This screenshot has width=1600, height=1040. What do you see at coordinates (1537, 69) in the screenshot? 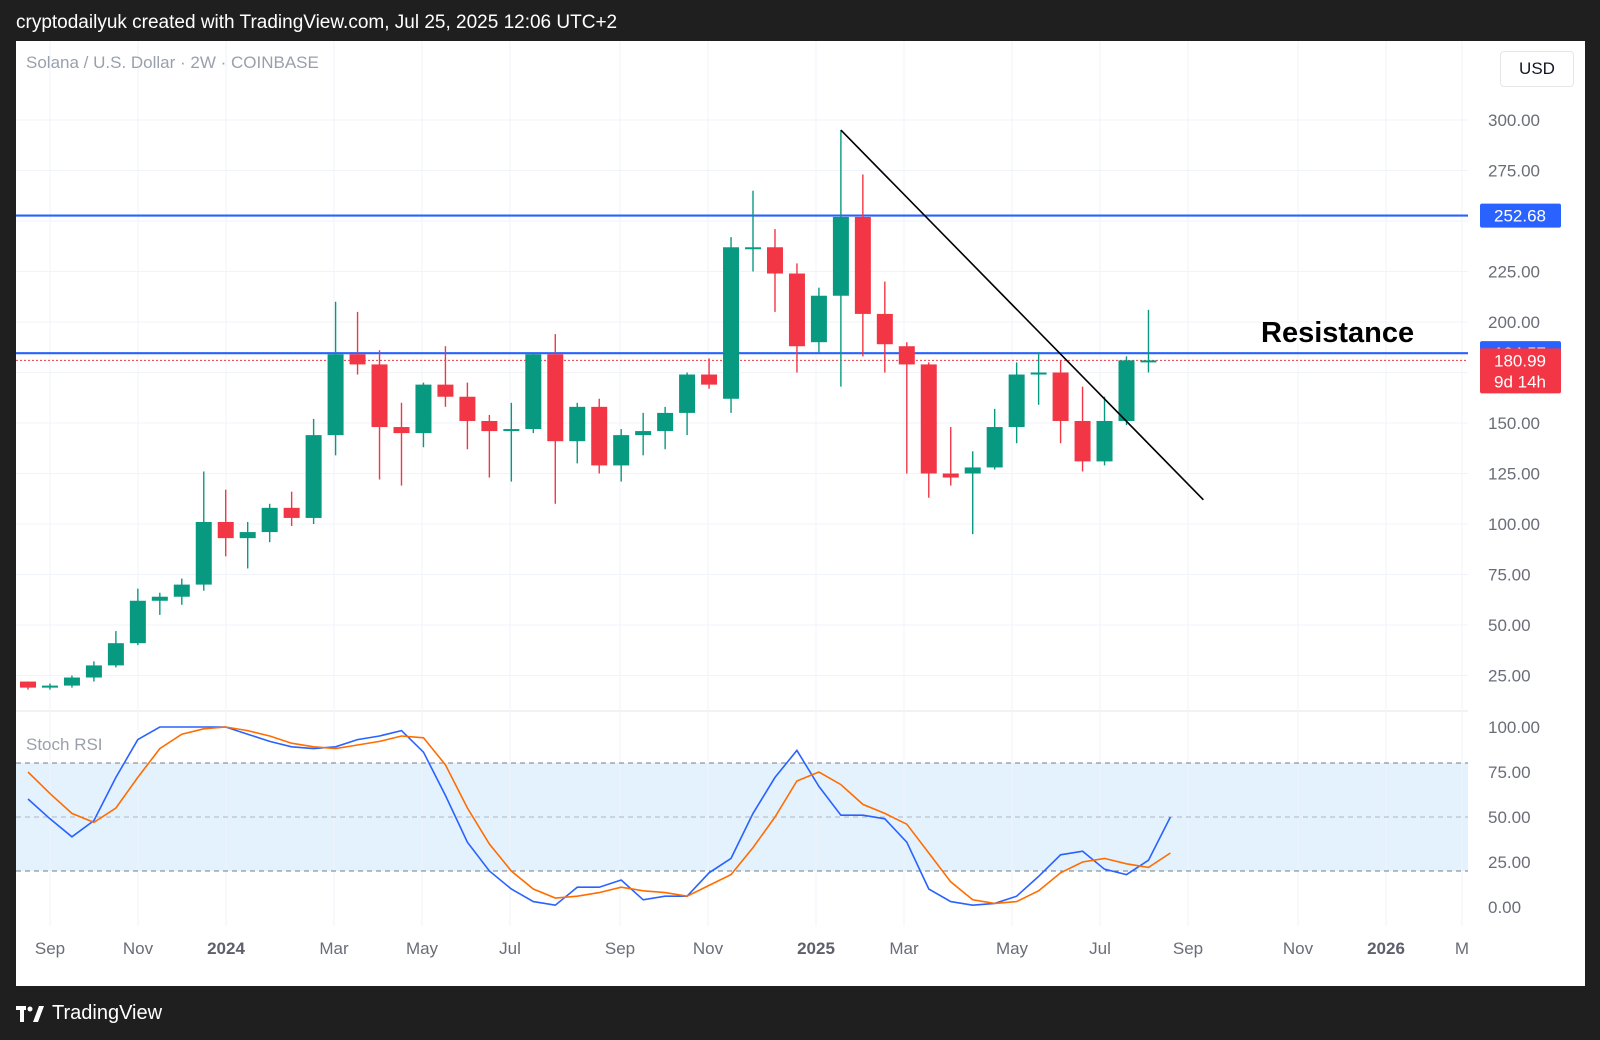
I see `currency-button: USD` at bounding box center [1537, 69].